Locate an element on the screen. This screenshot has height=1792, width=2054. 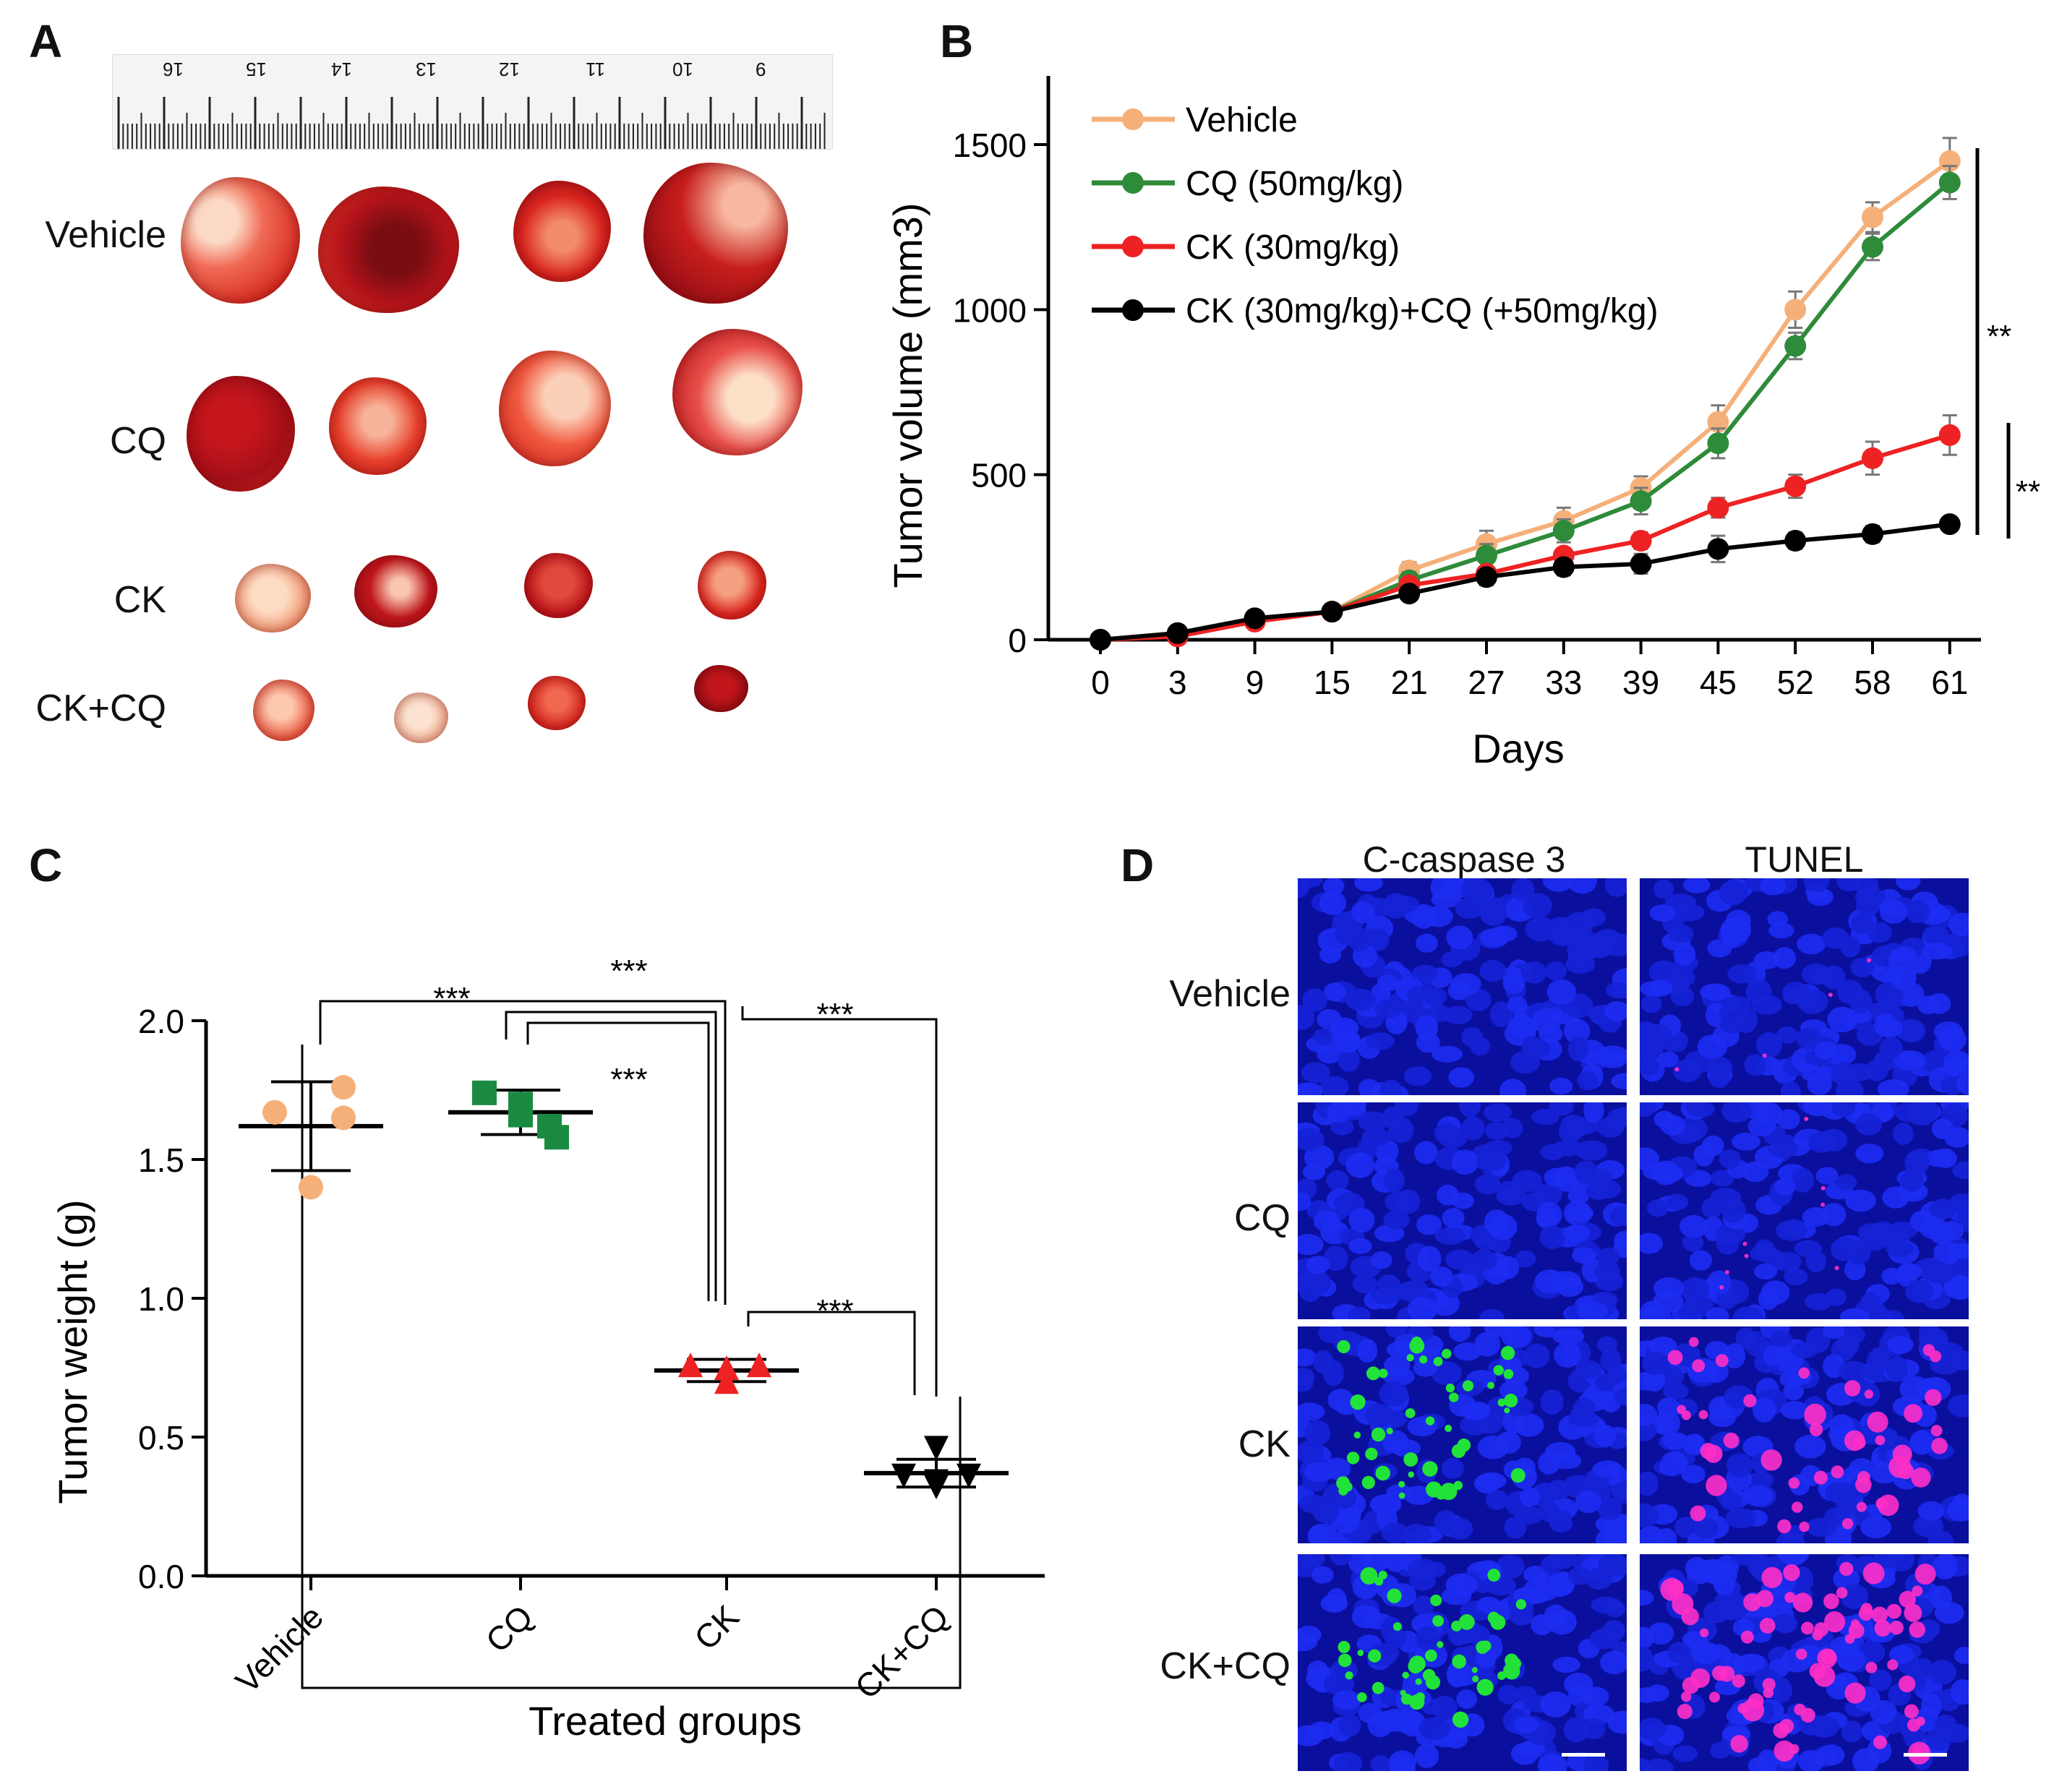
chart-b-ylabel: Tumor volume (mm3) is located at coordinates (907, 395).